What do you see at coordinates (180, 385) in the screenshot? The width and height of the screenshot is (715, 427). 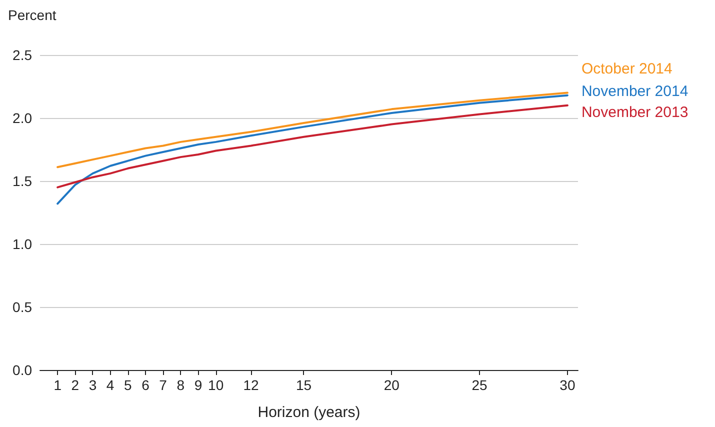 I see `x-tick-label: 8` at bounding box center [180, 385].